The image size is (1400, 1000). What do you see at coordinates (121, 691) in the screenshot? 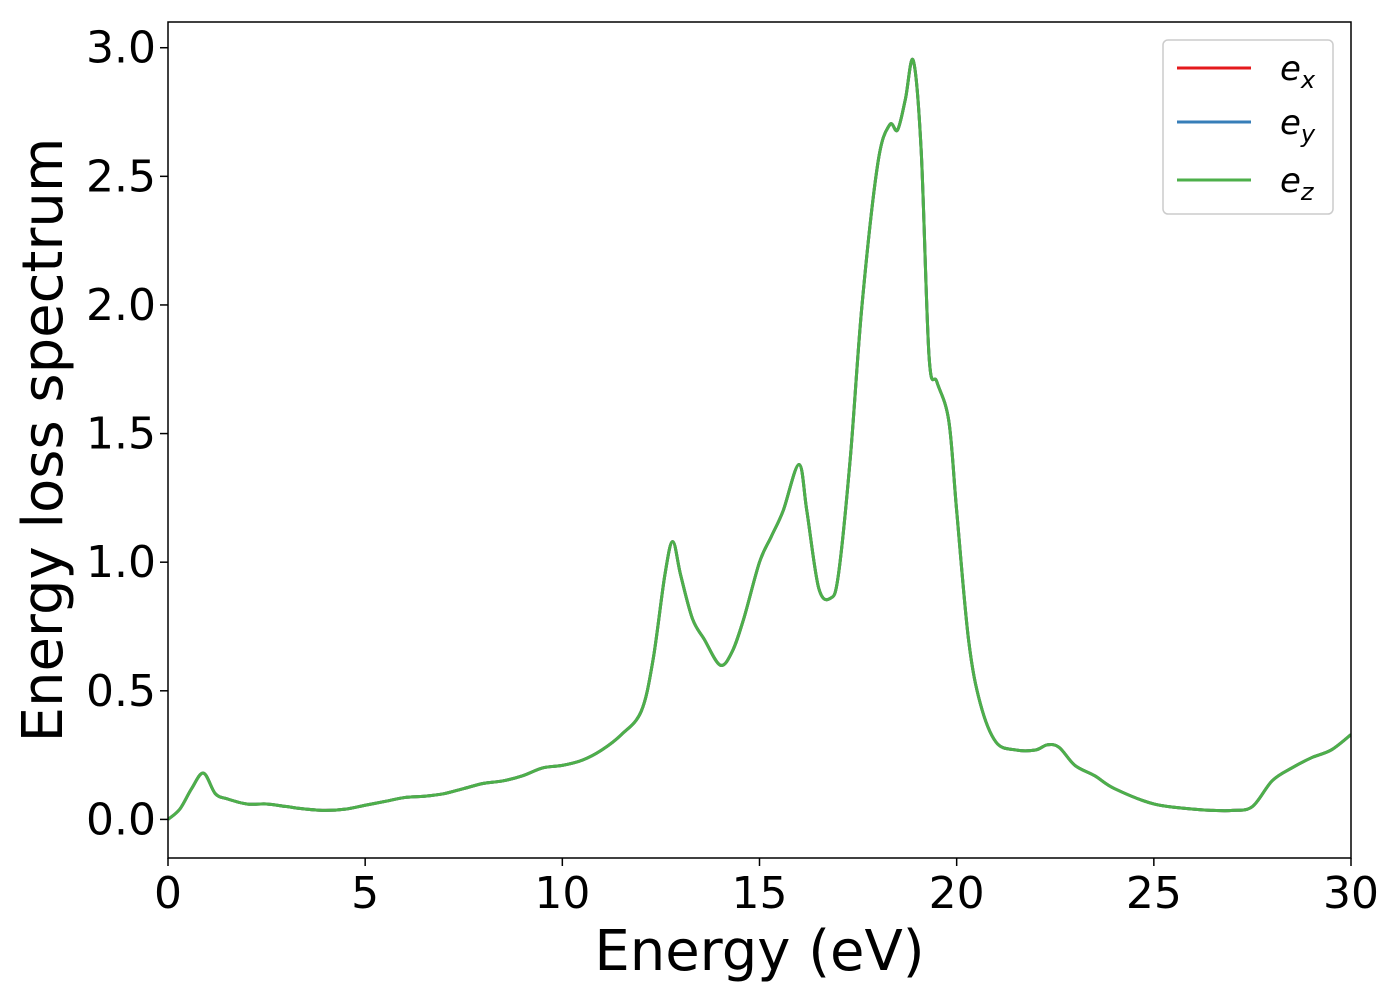
I see `y-tick-label: 0.5` at bounding box center [121, 691].